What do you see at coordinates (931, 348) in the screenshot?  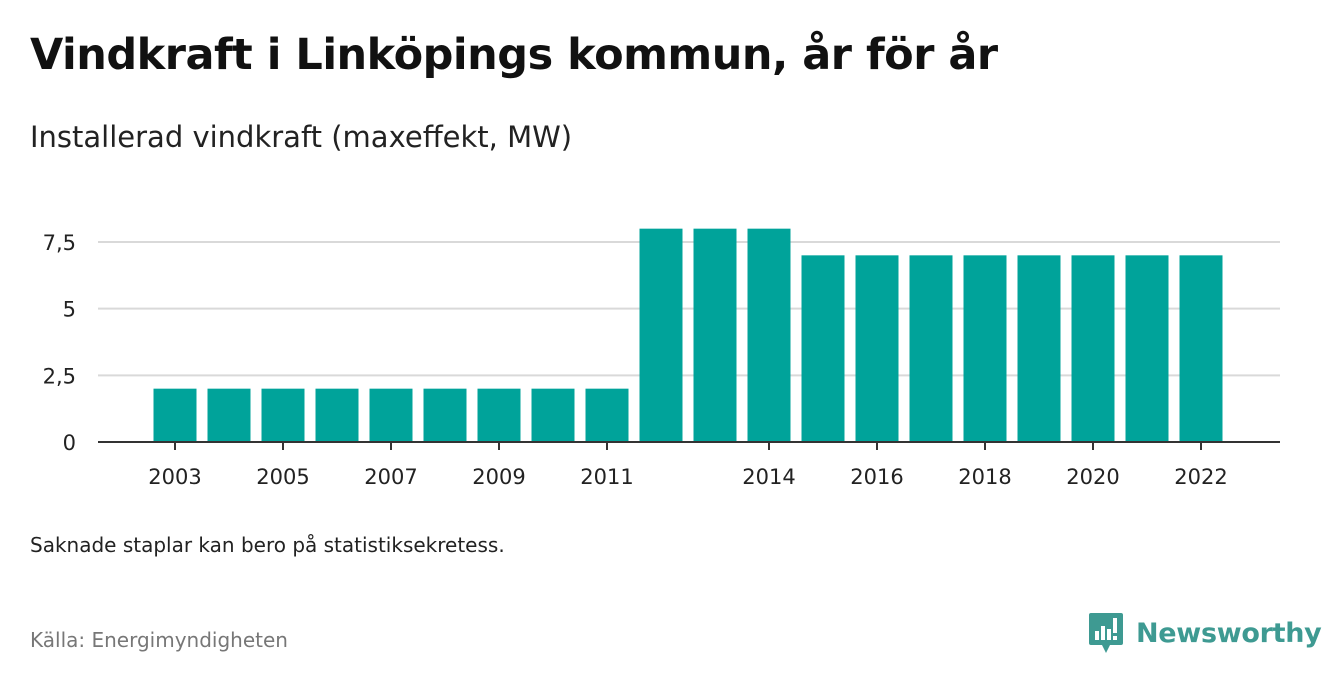 I see `bar-2017` at bounding box center [931, 348].